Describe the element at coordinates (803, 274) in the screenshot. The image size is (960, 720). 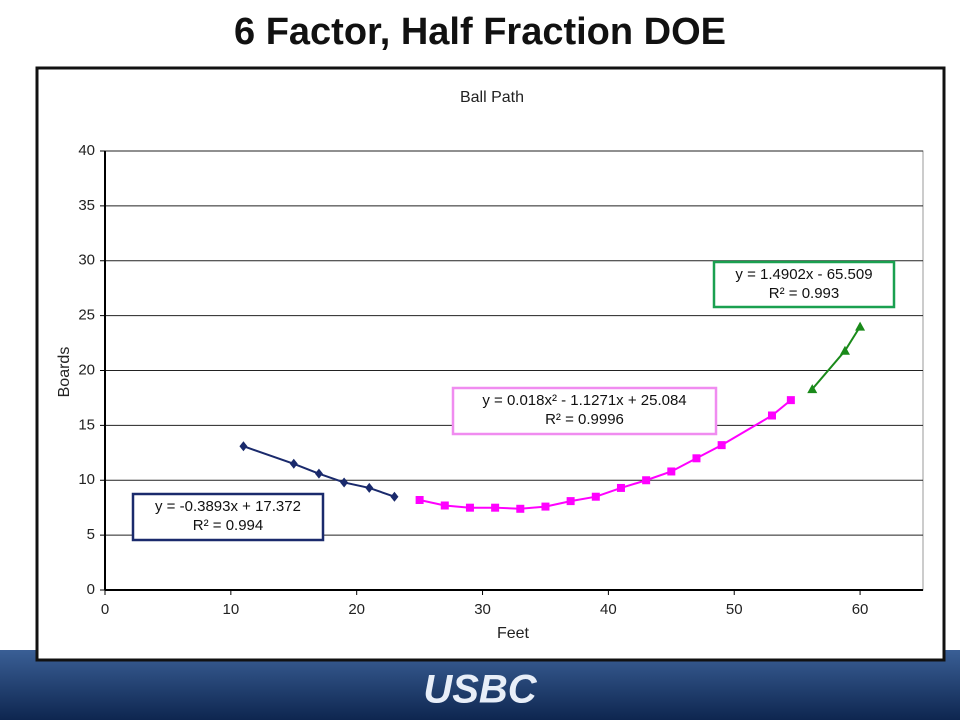
I see `annotation-text: y = 1.4902x - 65.509` at that location.